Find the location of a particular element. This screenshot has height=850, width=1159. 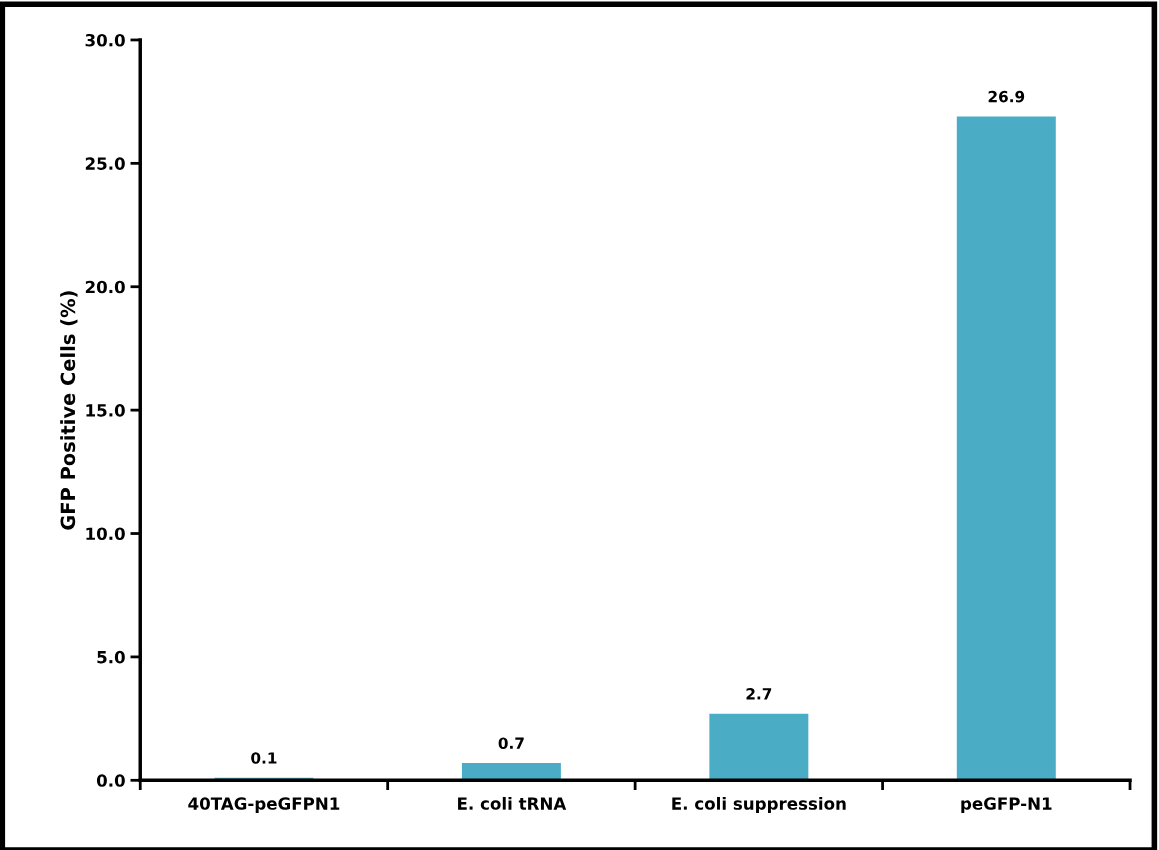

y-tick-label: 5.0 is located at coordinates (111, 657).